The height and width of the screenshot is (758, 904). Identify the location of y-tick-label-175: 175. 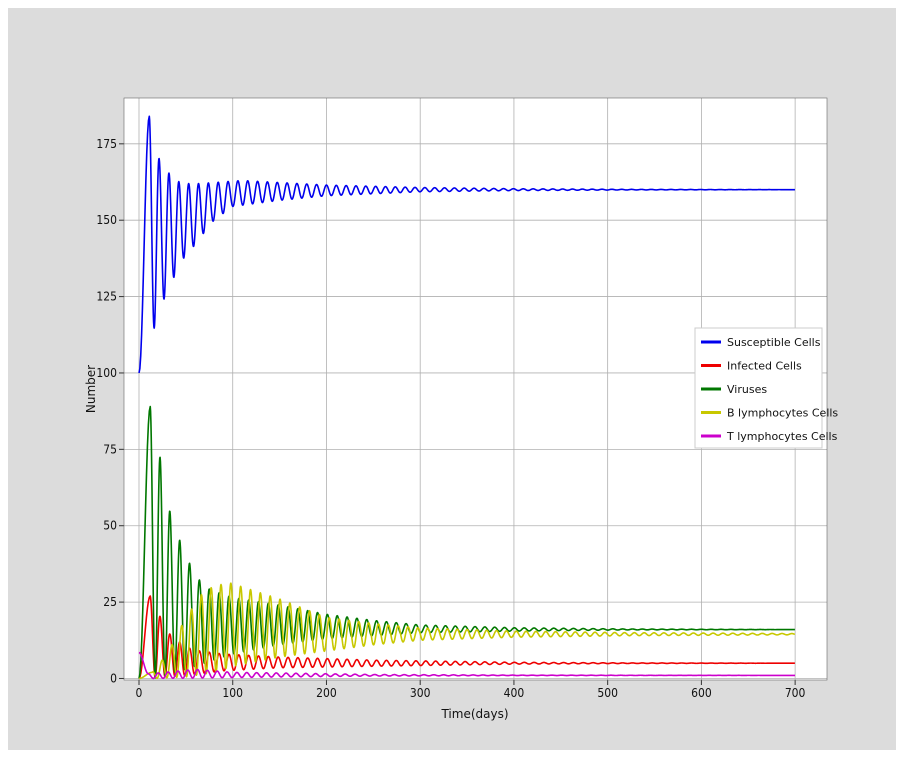
(106, 144).